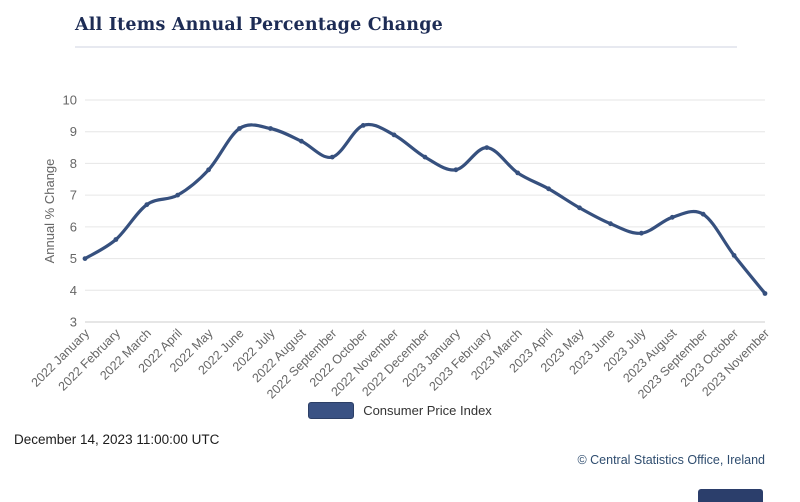  I want to click on legend: Consumer Price Index, so click(400, 410).